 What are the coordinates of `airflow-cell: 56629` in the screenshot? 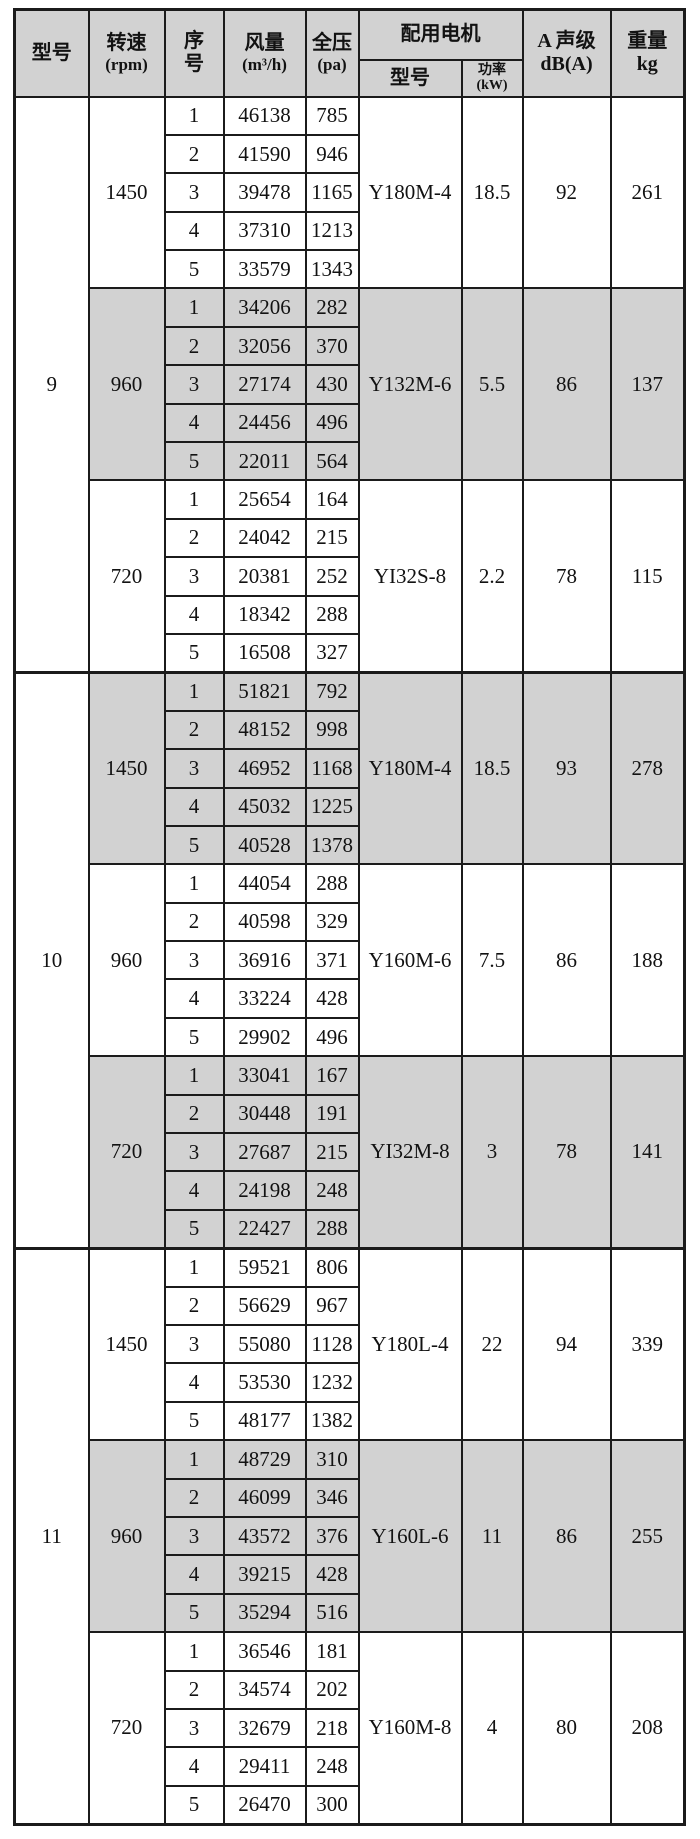 It's located at (264, 1306).